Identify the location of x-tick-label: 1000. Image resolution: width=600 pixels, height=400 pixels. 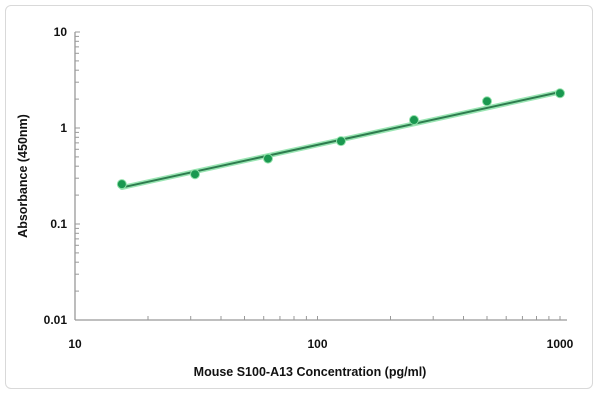
(560, 344).